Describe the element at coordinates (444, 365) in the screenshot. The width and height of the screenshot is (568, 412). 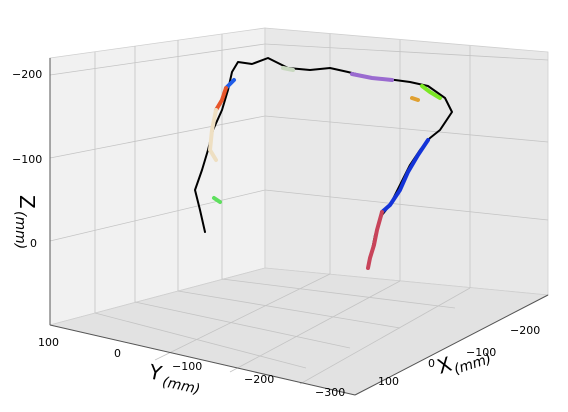
I see `svg-text: X` at that location.